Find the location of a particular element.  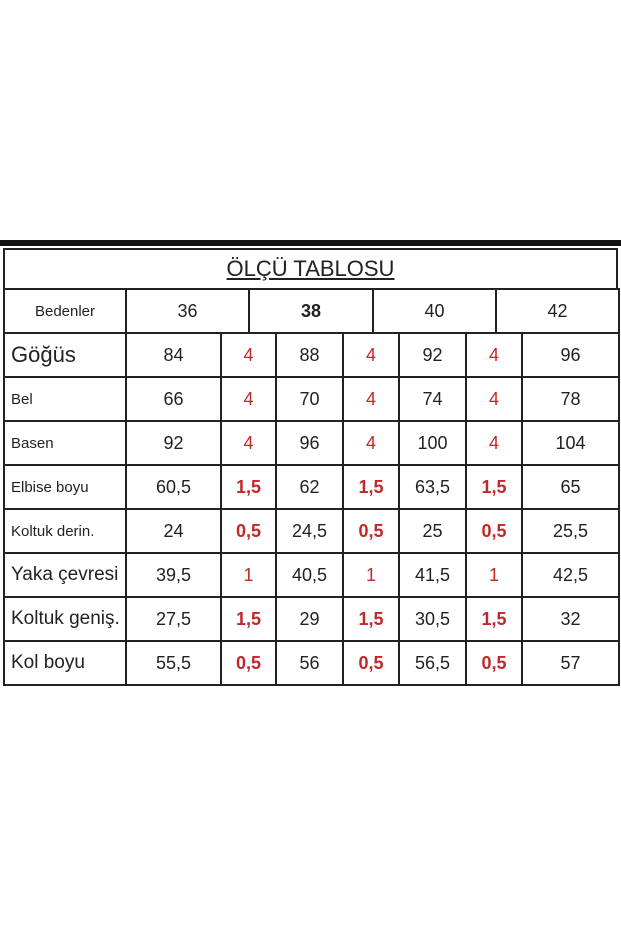

measurement: 42,5 is located at coordinates (570, 575).